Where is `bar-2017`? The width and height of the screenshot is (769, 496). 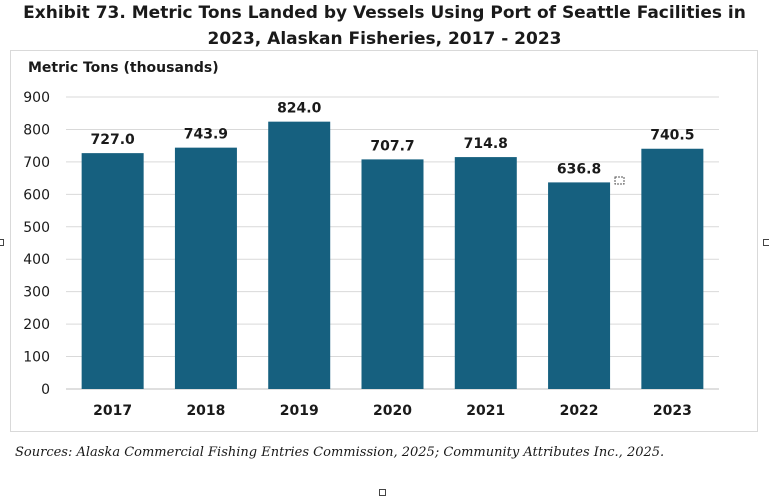
bar-2017 is located at coordinates (112, 271).